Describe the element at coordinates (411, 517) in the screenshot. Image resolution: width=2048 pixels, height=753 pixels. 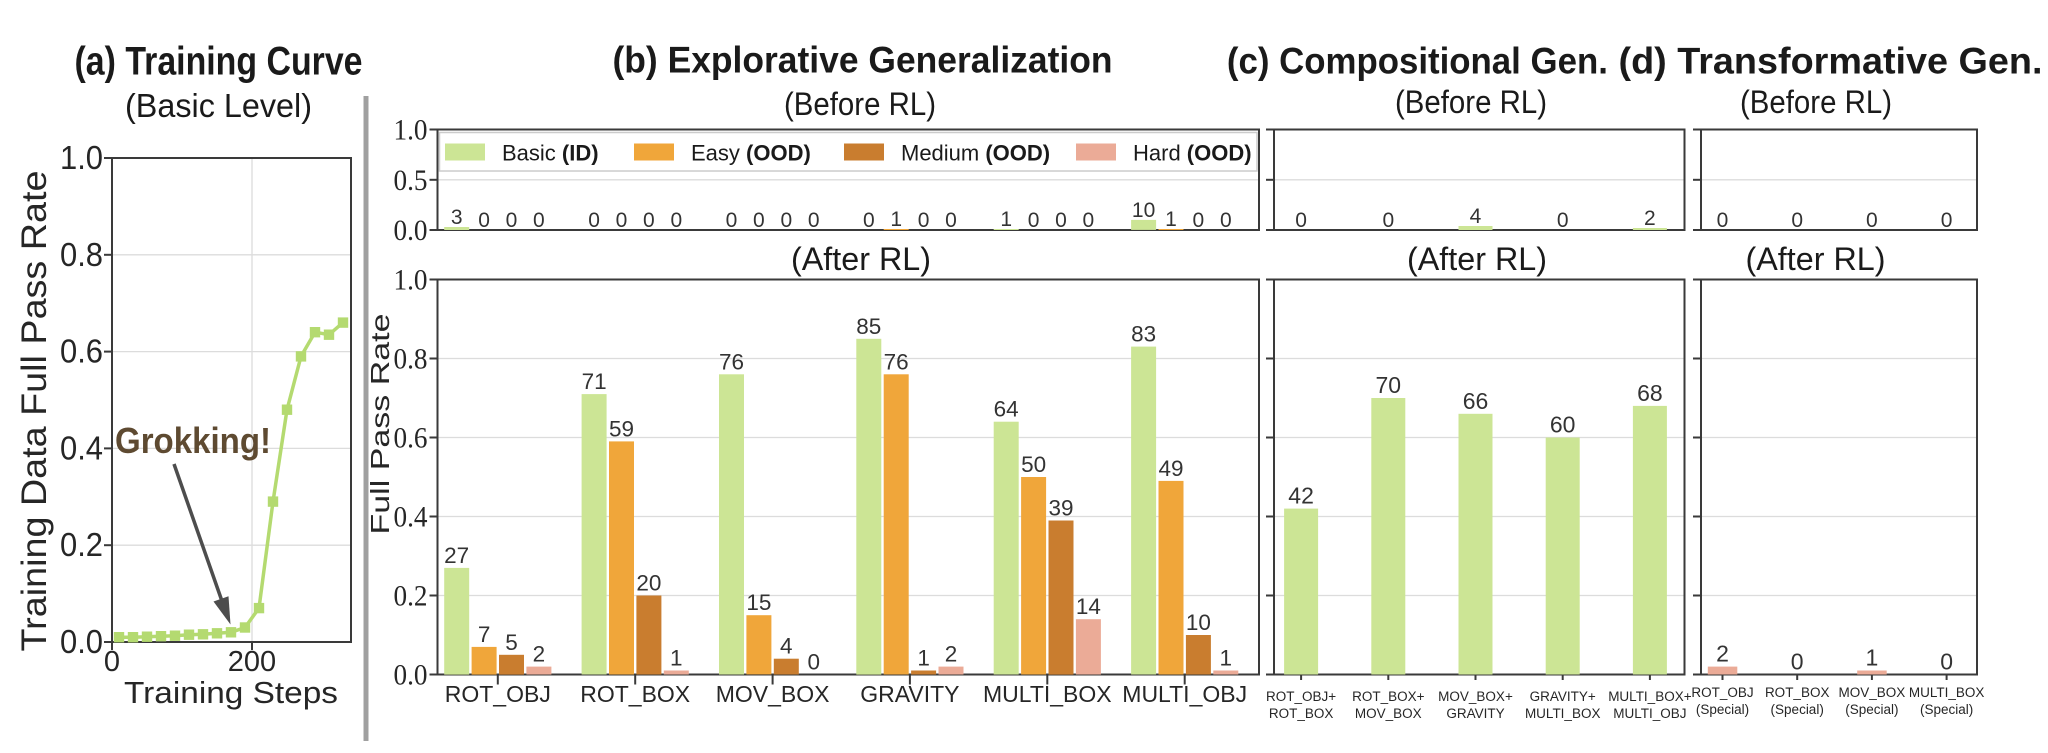
I see `svg-text: 0.4` at that location.